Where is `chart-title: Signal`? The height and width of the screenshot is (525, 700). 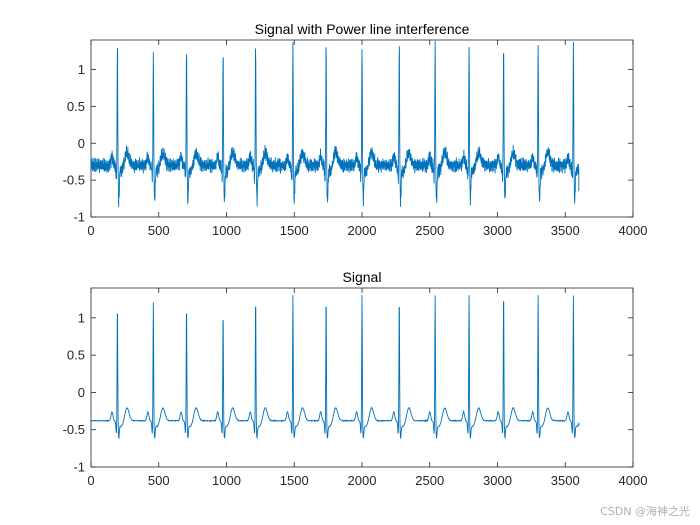
chart-title: Signal is located at coordinates (362, 277).